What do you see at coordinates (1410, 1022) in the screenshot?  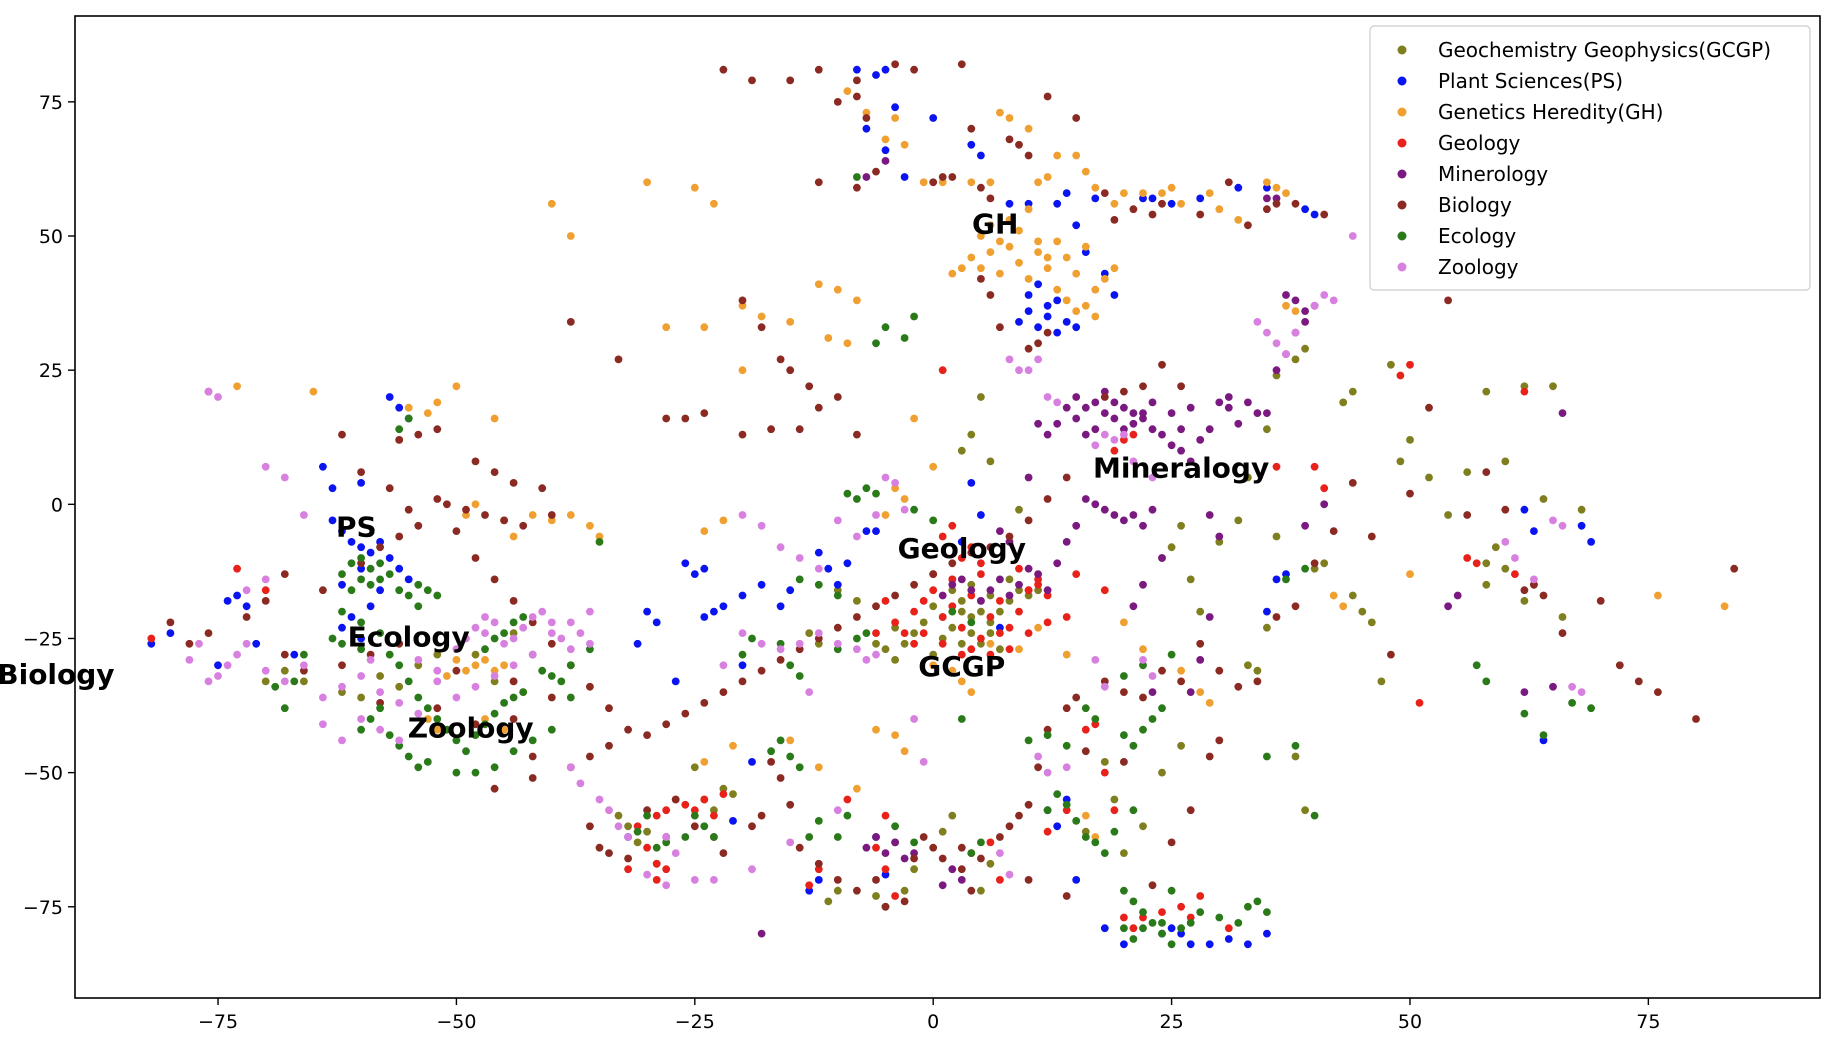 I see `x-tick-label: 50` at bounding box center [1410, 1022].